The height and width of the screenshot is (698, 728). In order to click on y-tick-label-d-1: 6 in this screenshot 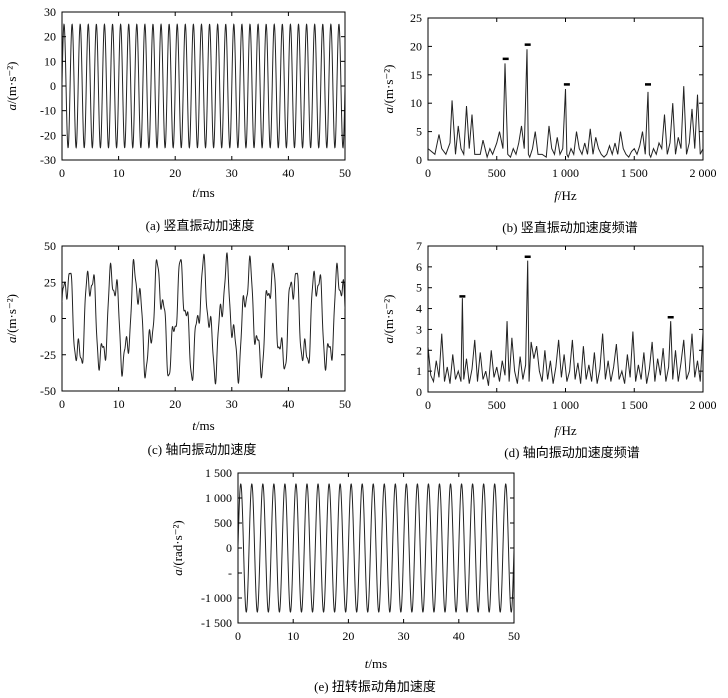, I will do `click(419, 267)`.